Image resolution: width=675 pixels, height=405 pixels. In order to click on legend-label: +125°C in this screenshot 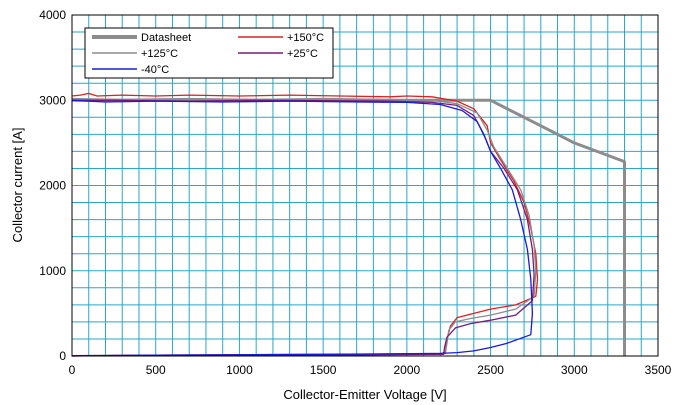, I will do `click(159, 54)`.